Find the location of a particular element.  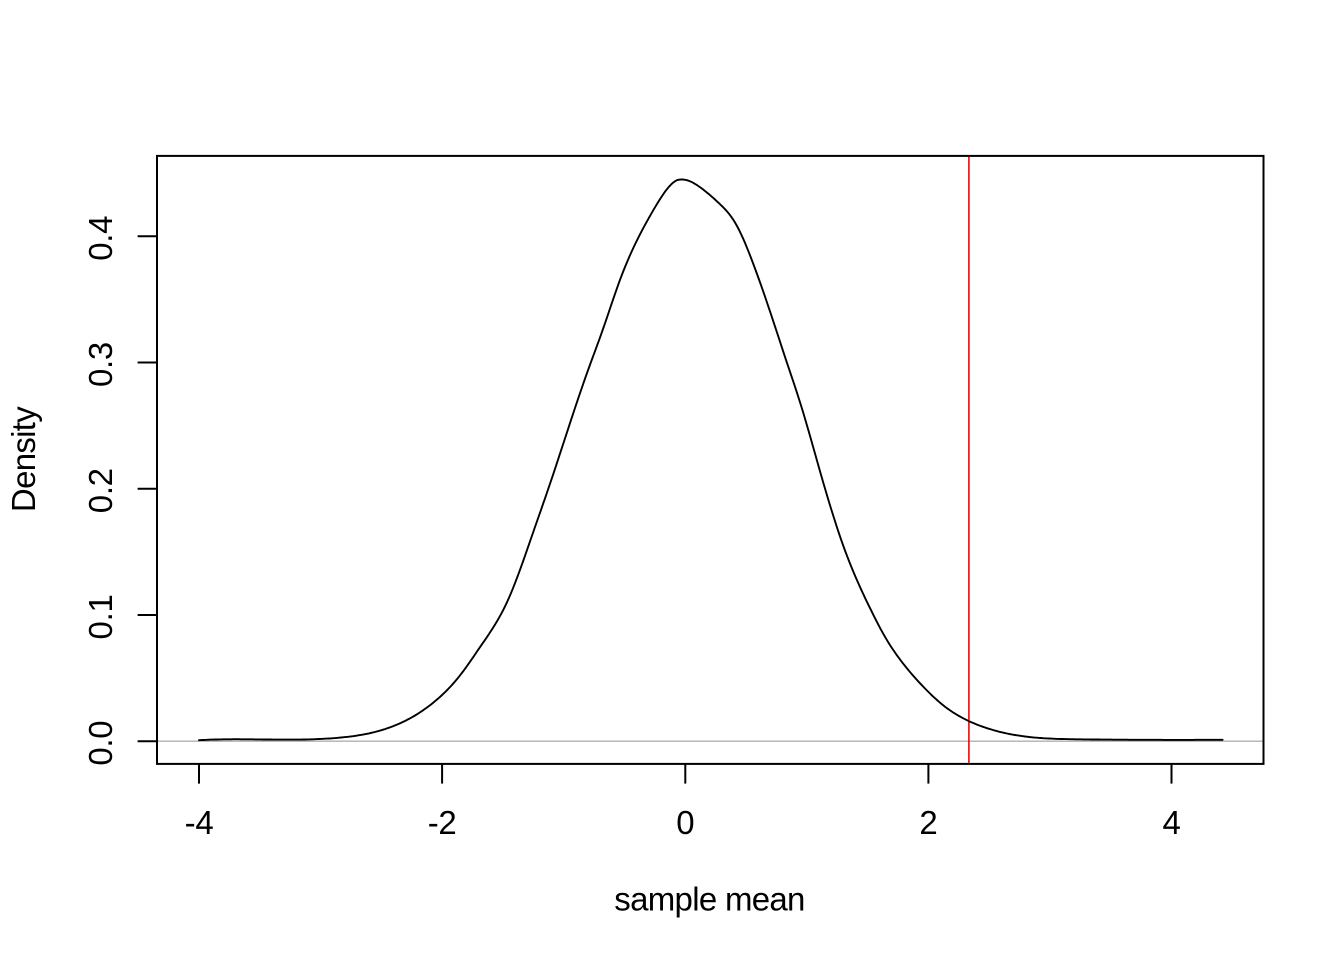

svg-text: 0.1 is located at coordinates (100, 616).